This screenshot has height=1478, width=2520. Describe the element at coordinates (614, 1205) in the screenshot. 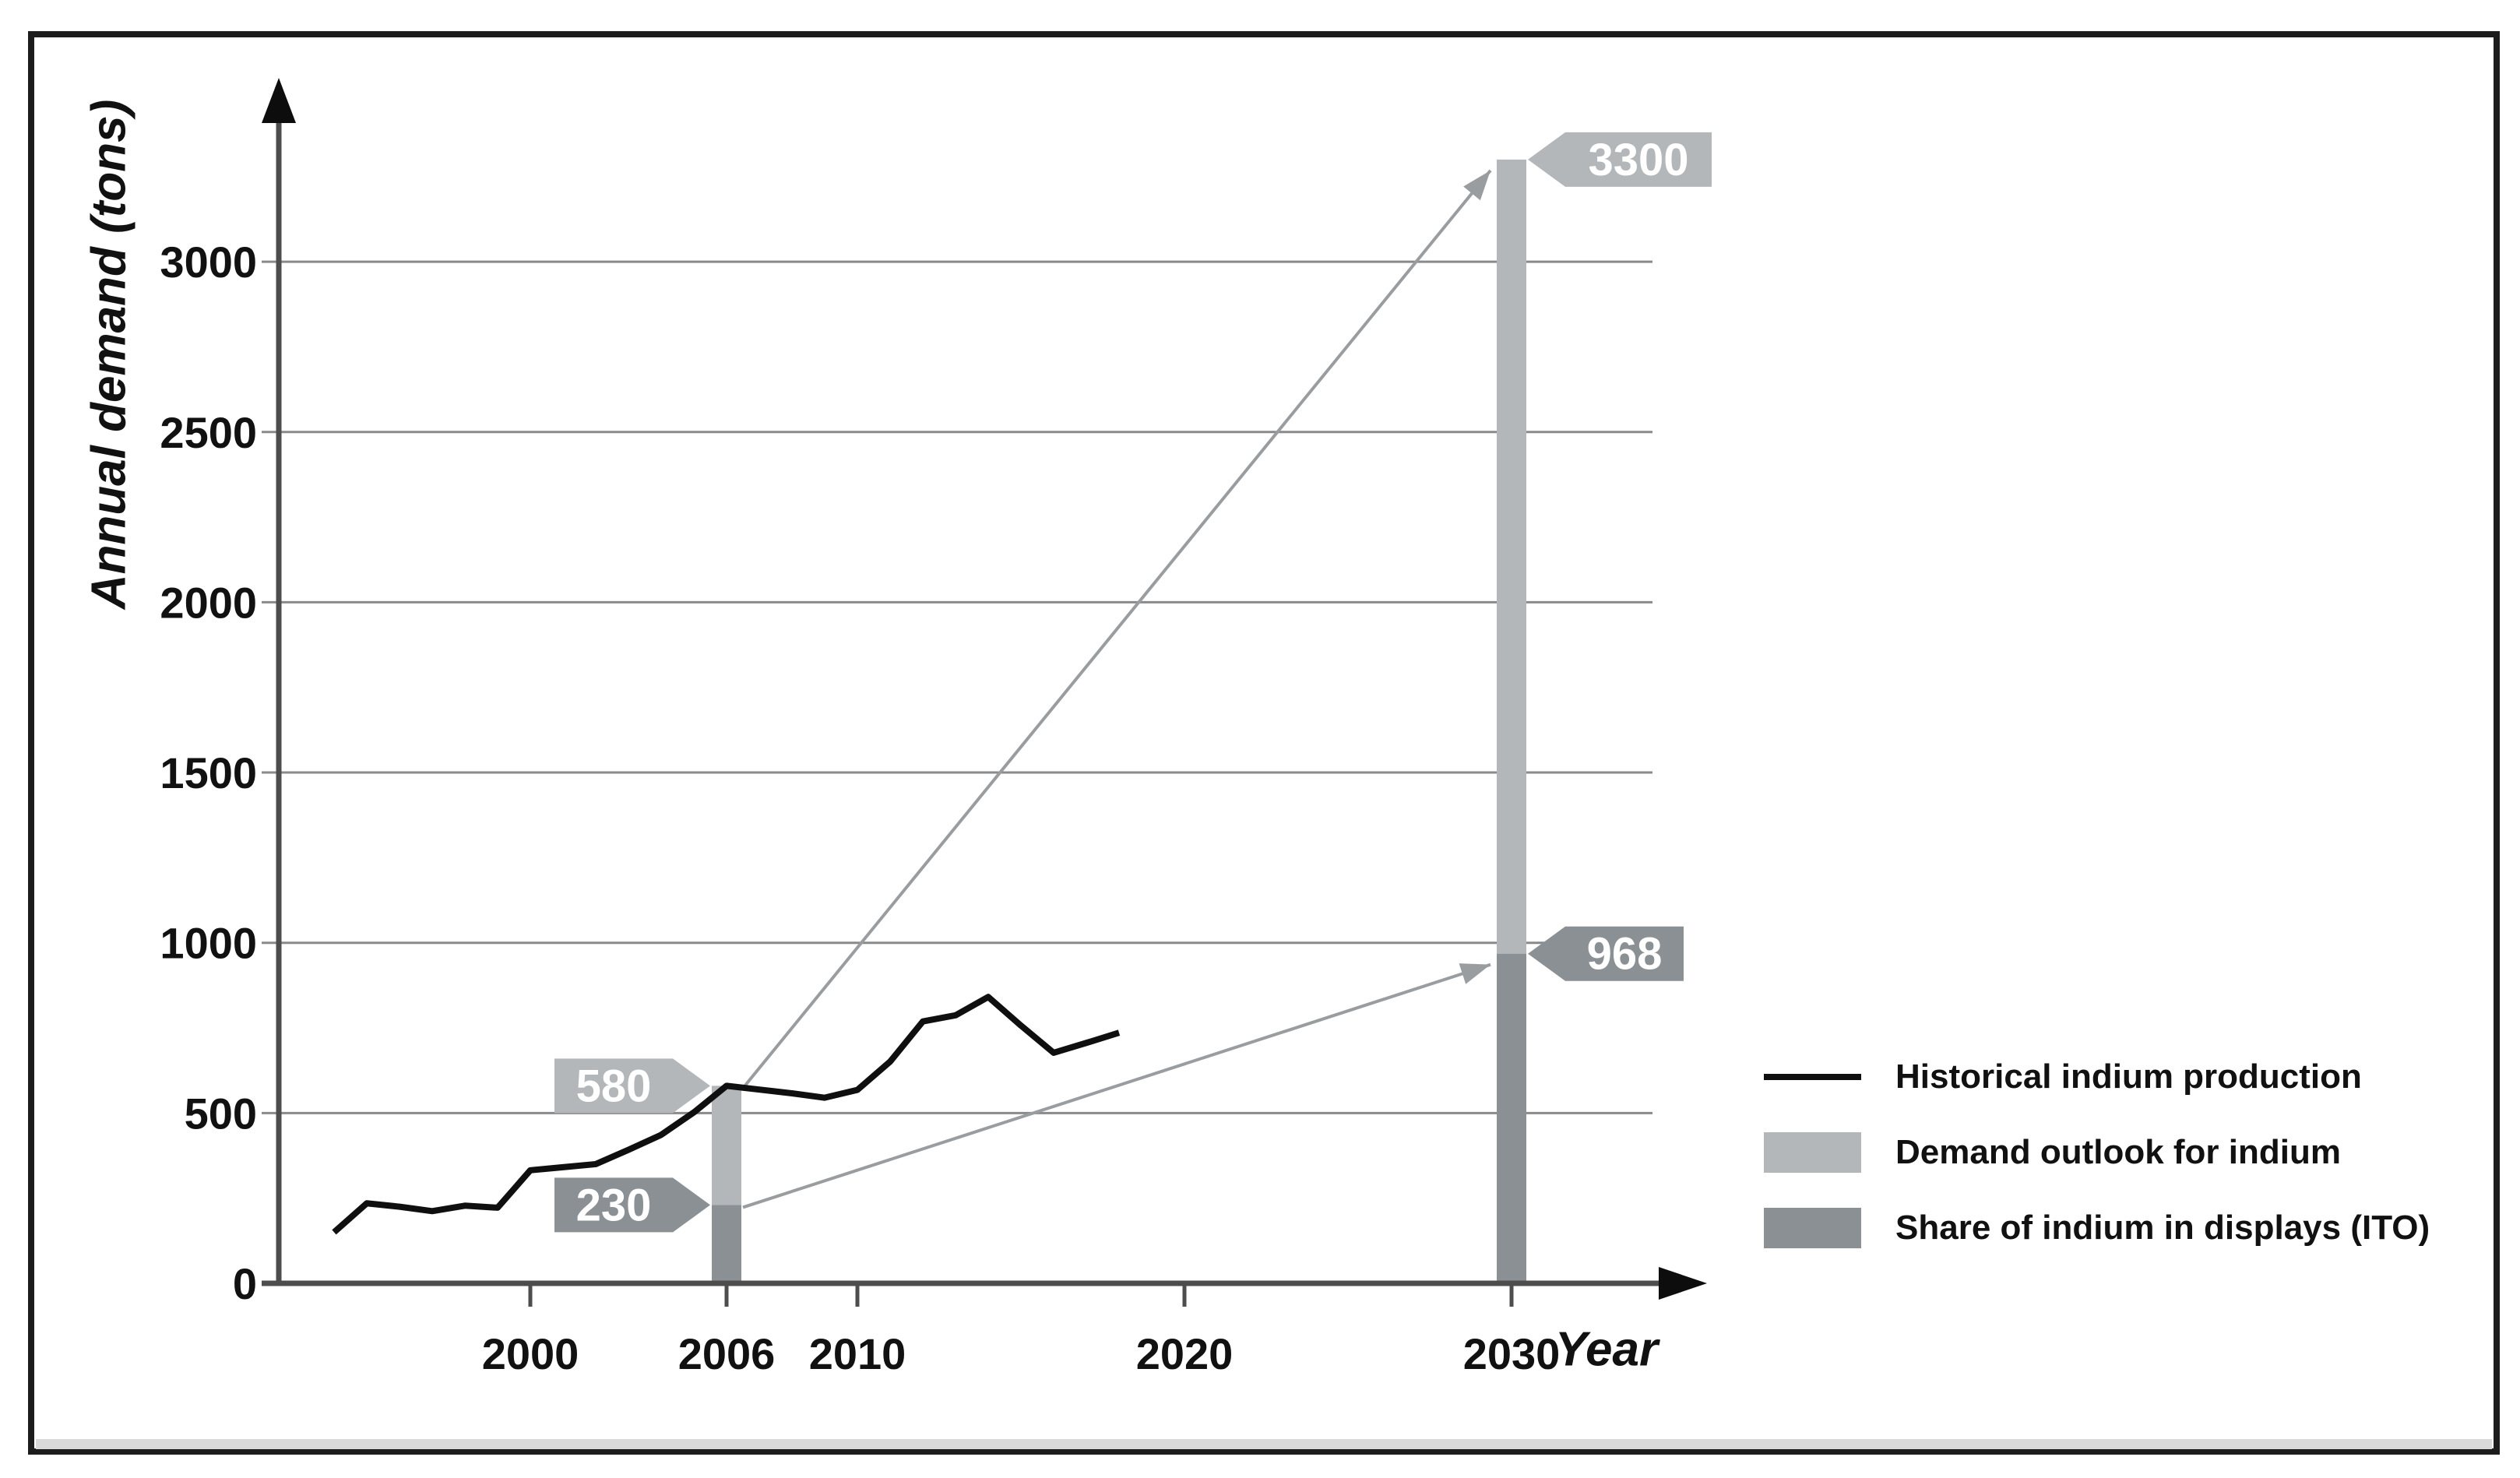

I see `value-badge-label: 230` at that location.